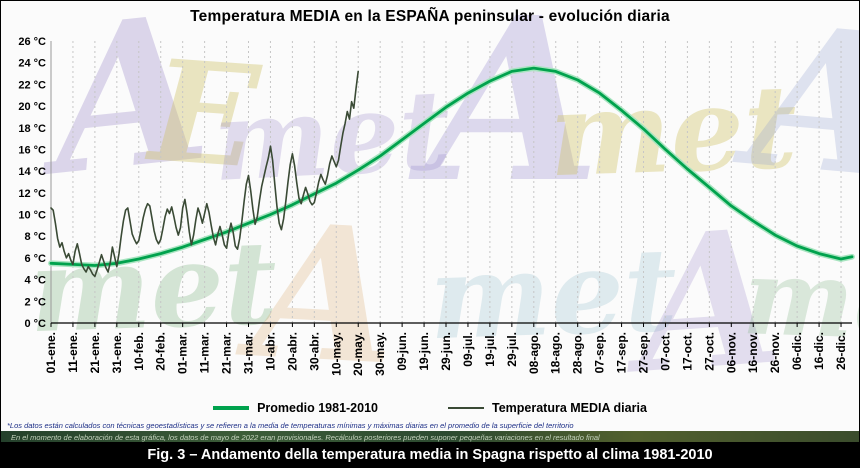  I want to click on svg-text: 06-nov., so click(731, 352).